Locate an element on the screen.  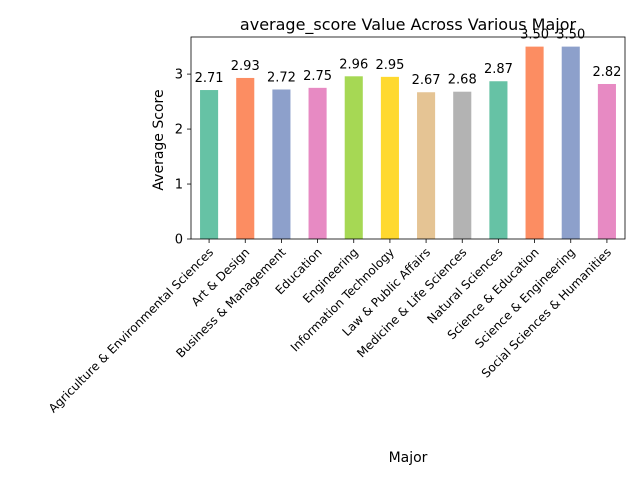
chart-title: average_score Value Across Various Major is located at coordinates (408, 25).